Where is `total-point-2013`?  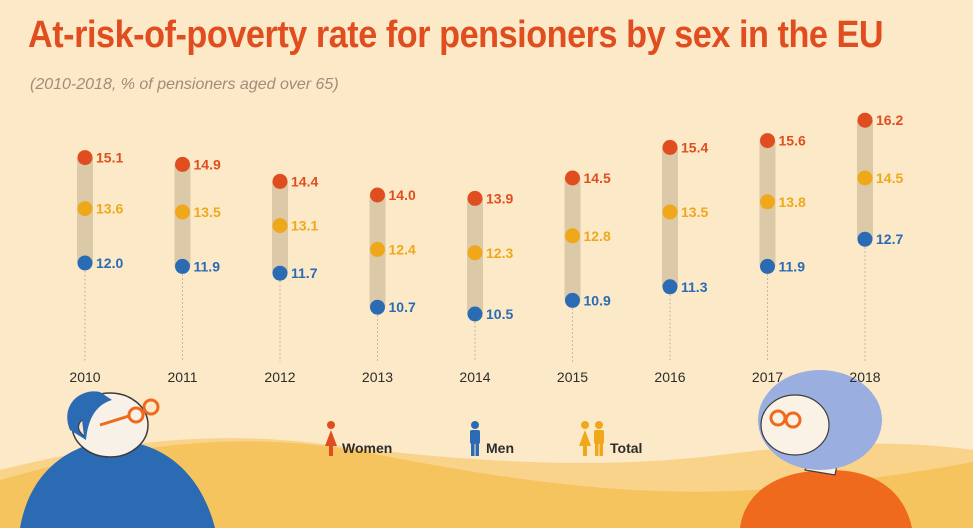
total-point-2013 is located at coordinates (377, 249).